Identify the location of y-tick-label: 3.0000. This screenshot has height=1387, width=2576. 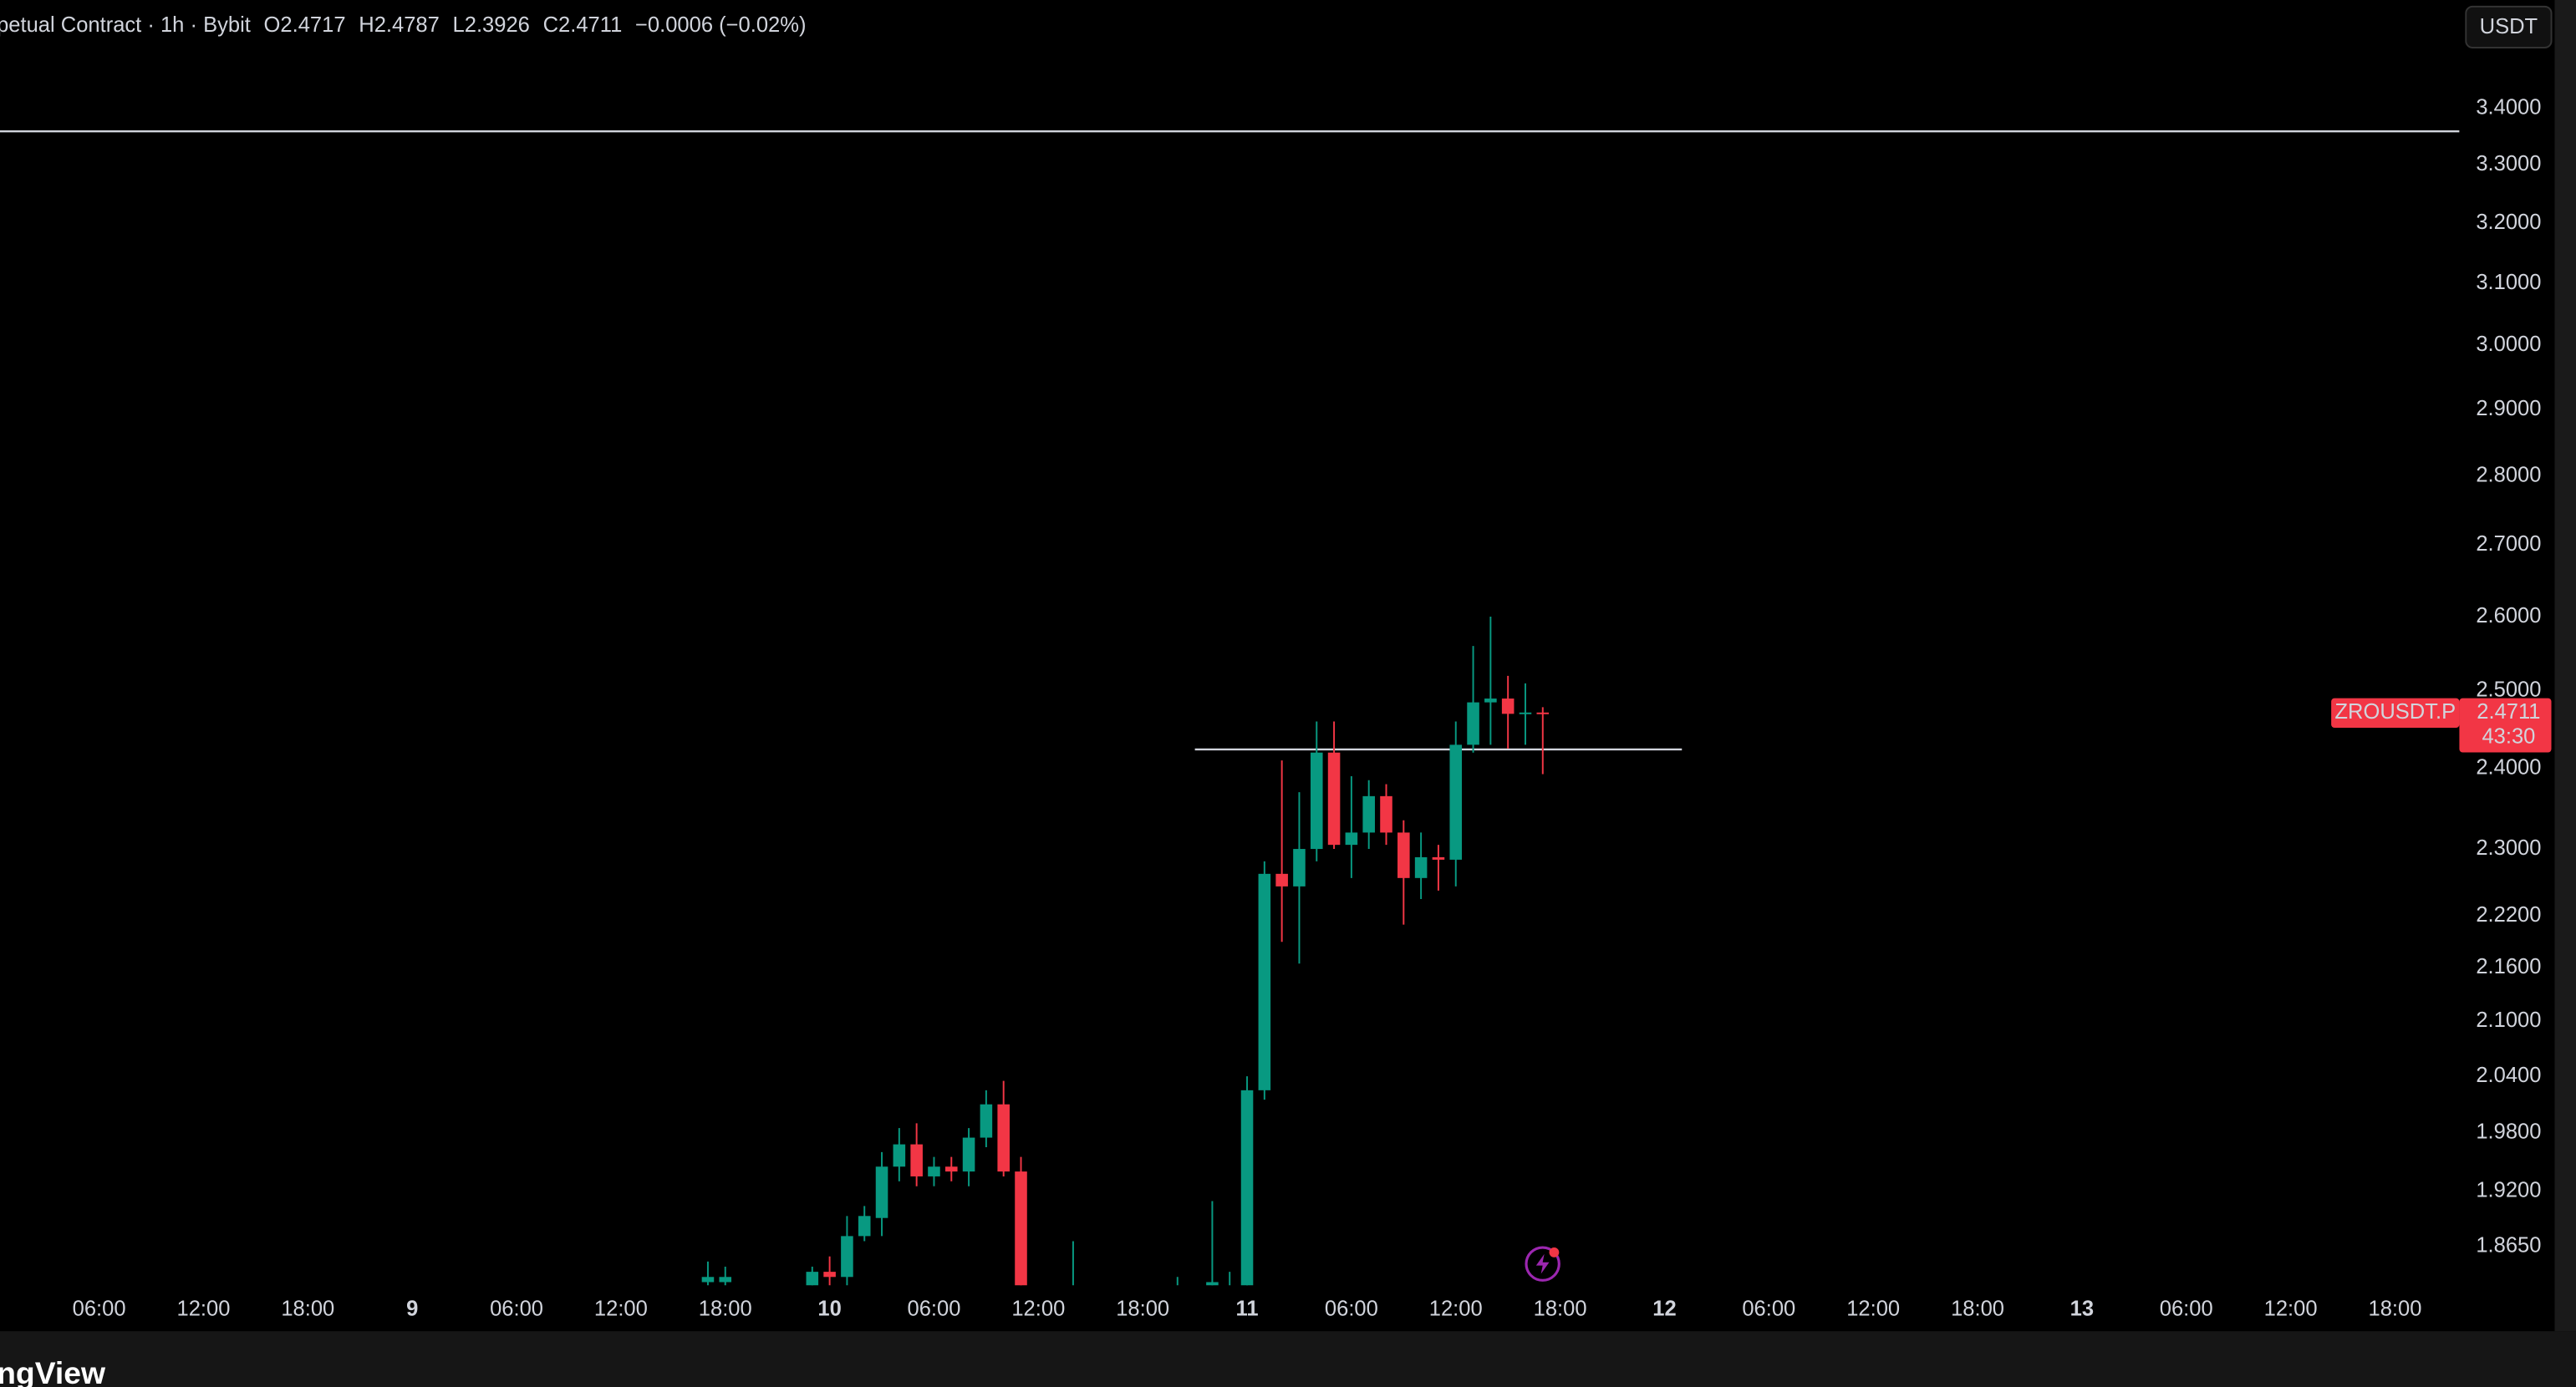
(2508, 344).